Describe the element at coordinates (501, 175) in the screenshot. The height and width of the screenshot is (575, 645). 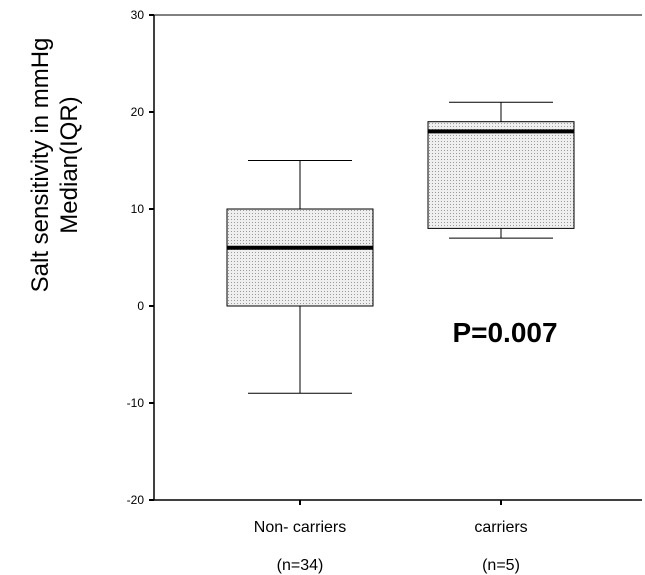
I see `iqr-box-carriers` at that location.